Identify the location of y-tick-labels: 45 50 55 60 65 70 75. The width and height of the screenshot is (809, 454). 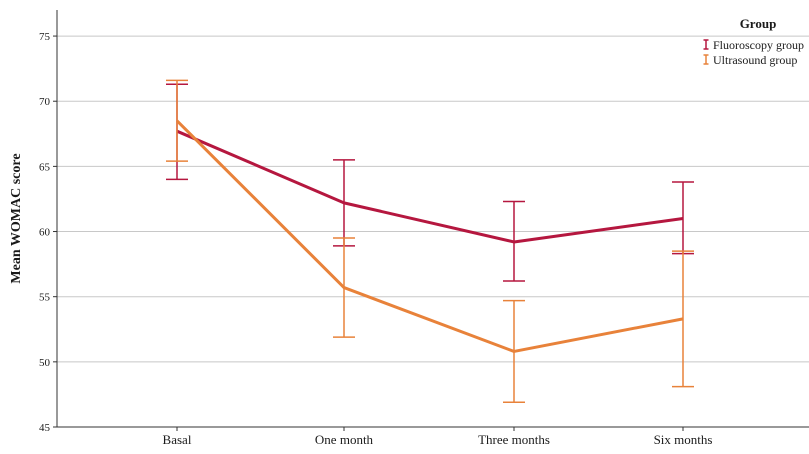
(48, 232).